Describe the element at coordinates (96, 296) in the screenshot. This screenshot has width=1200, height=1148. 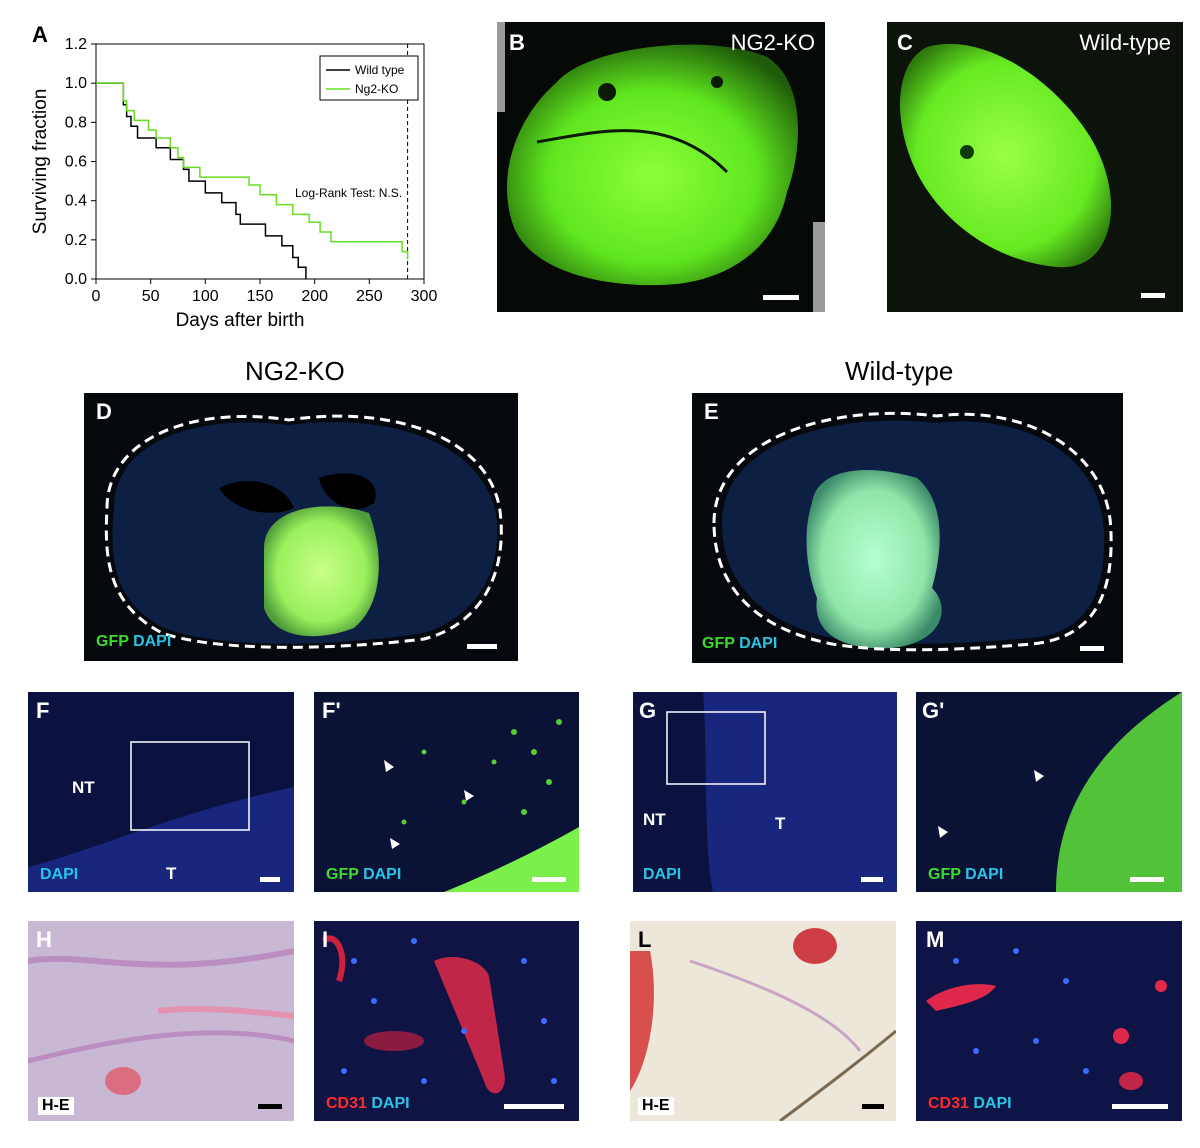
I see `x-tick-label: 0` at that location.